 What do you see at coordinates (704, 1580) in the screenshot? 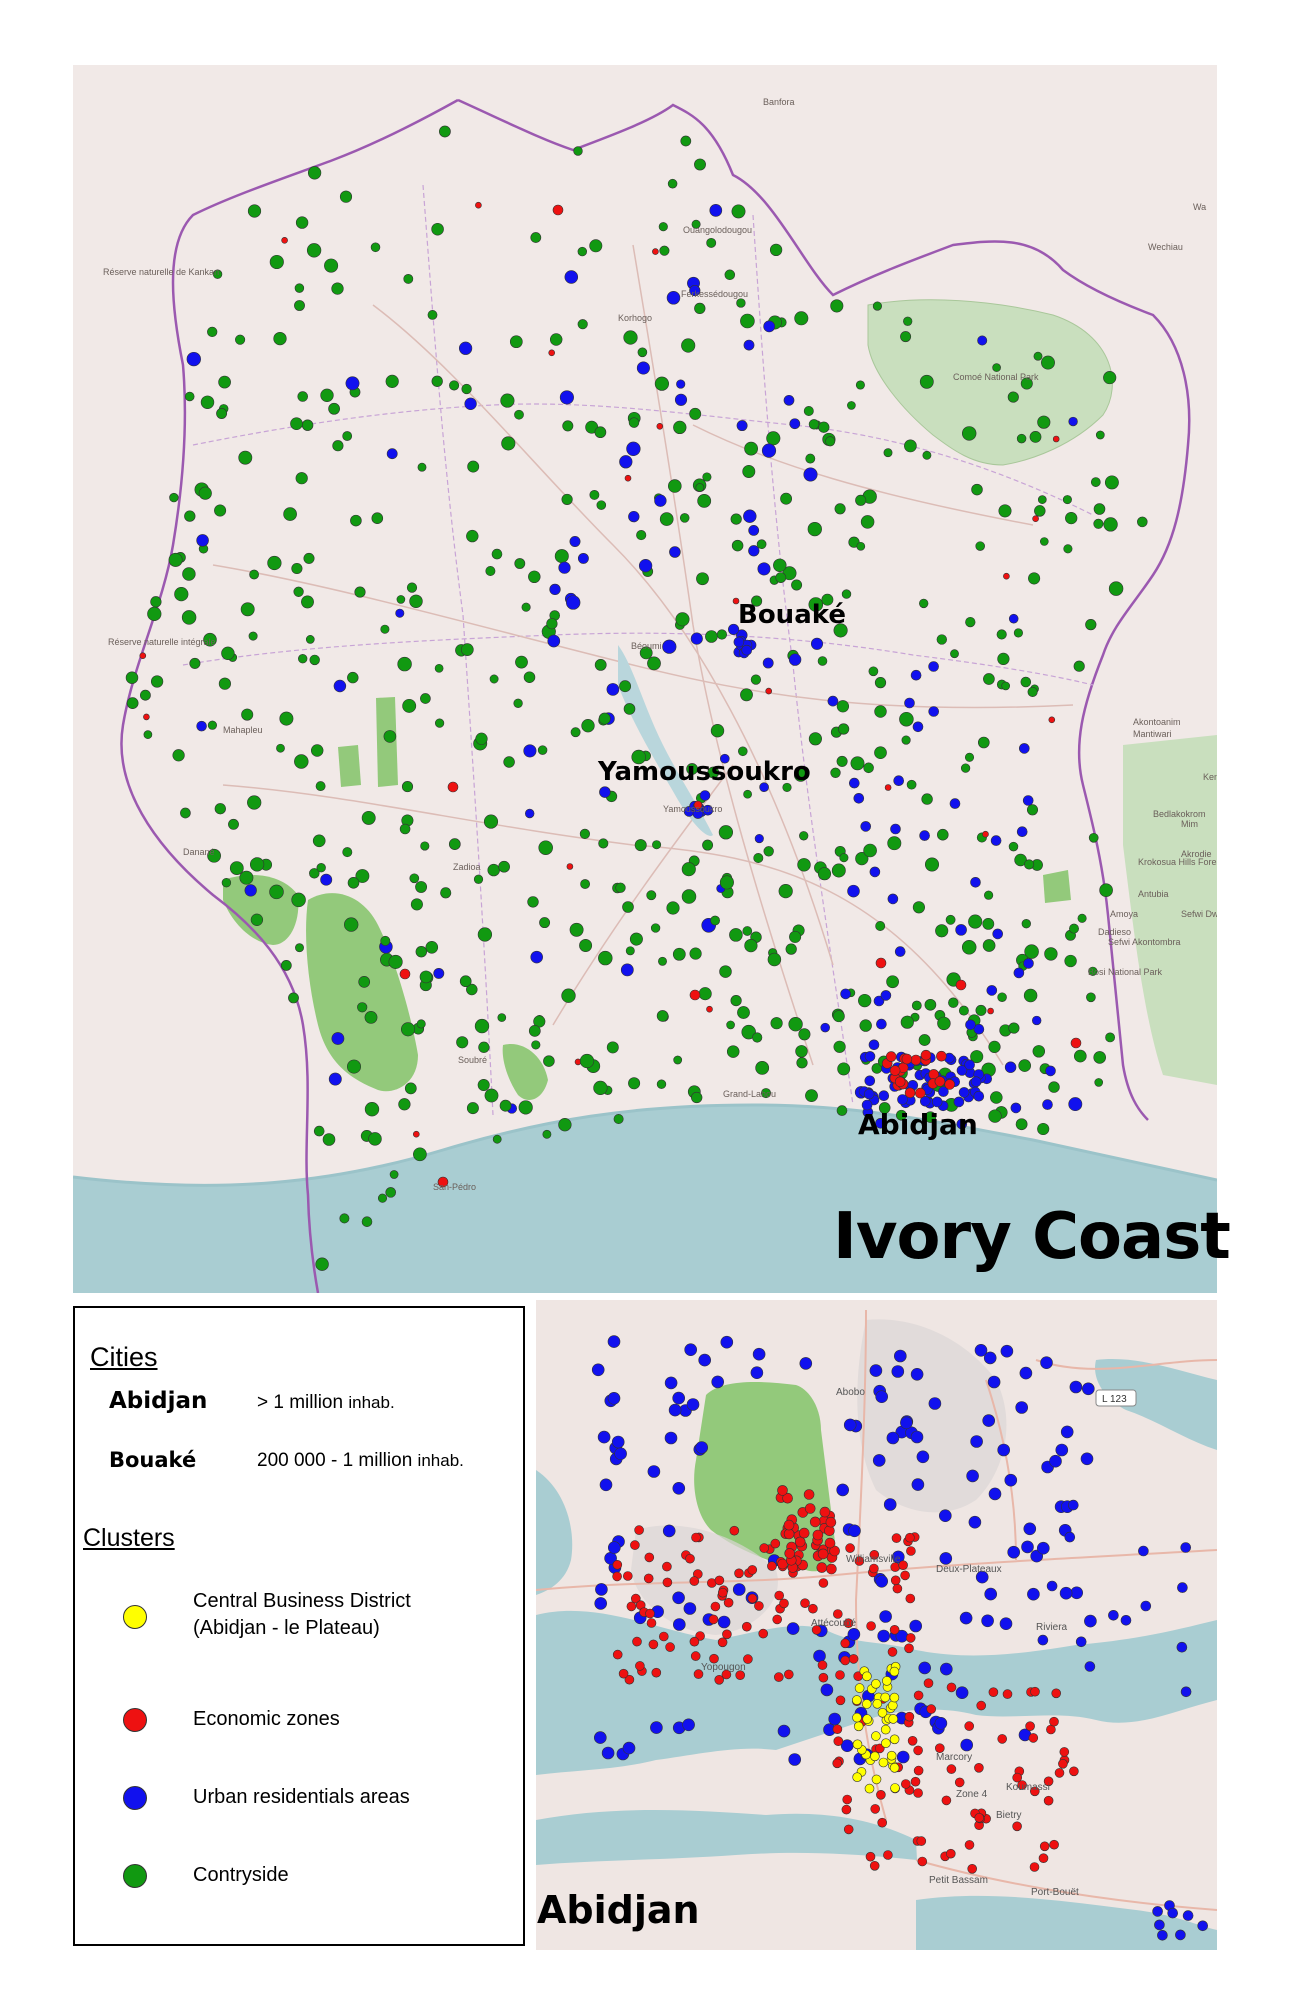
I see `inset-urban-west` at bounding box center [704, 1580].